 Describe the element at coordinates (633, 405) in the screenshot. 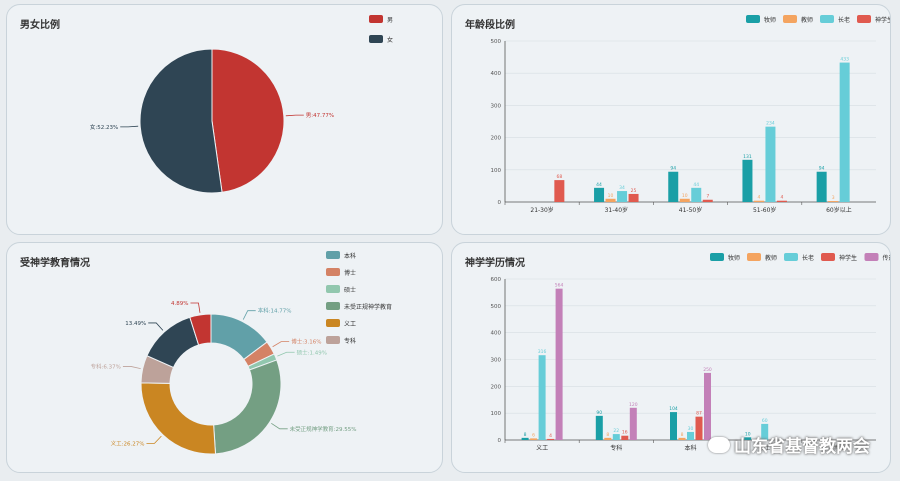

I see `degree-bar-label-4-1: 120` at that location.